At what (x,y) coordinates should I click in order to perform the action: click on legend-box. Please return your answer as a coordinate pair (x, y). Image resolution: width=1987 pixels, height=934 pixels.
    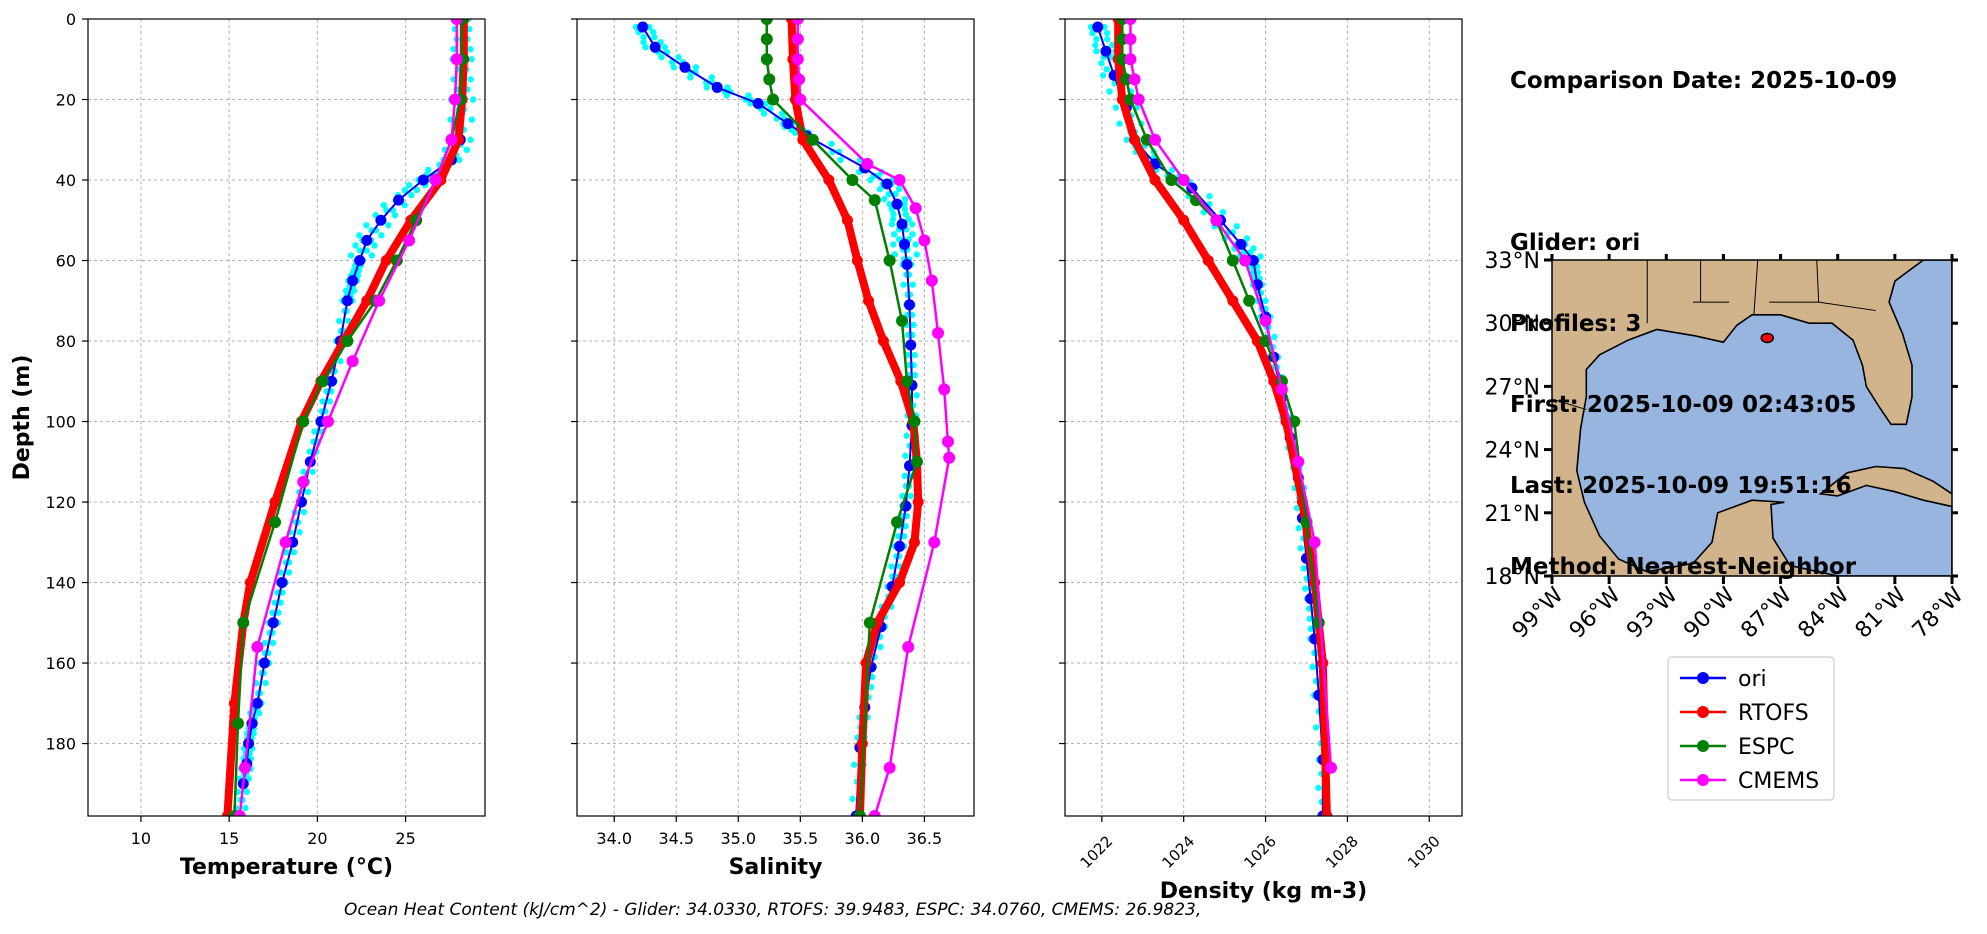
    Looking at the image, I should click on (1751, 728).